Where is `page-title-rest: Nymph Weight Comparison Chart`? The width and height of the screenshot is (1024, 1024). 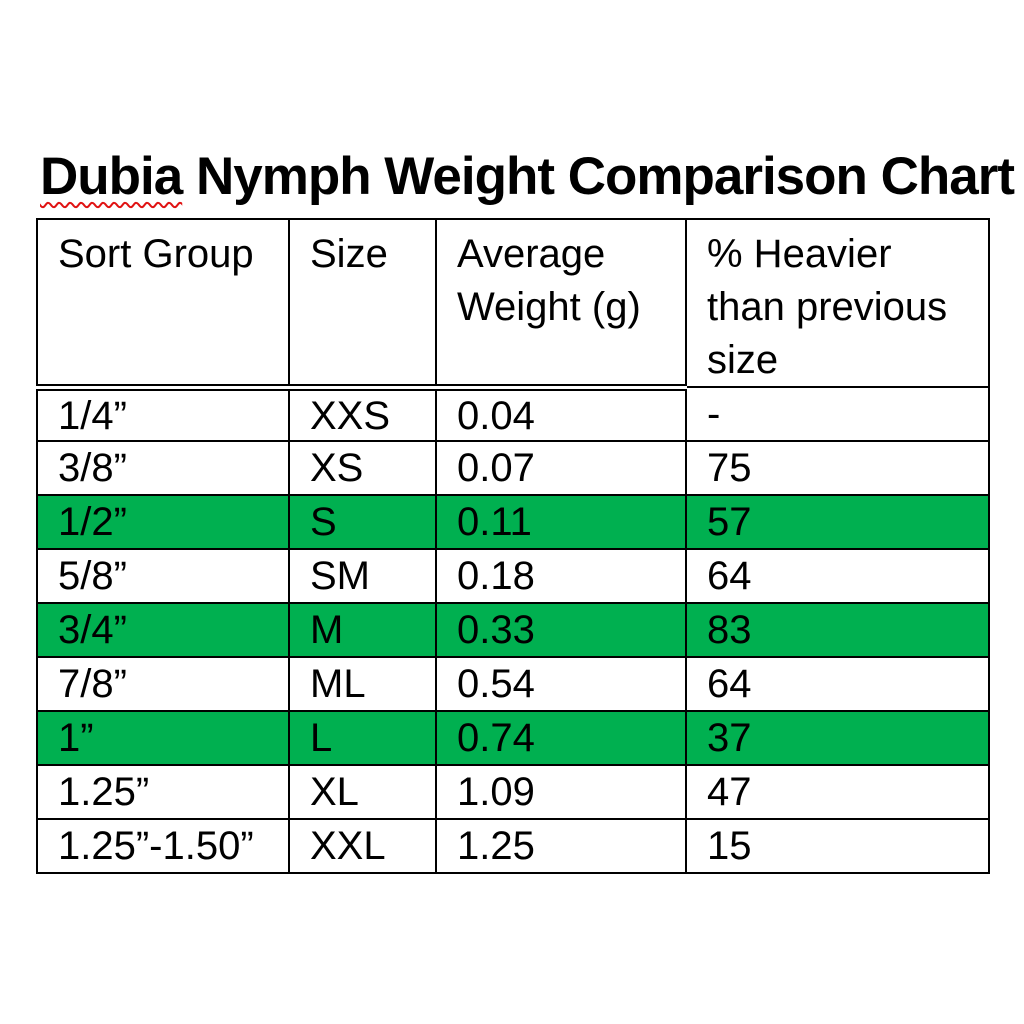
page-title-rest: Nymph Weight Comparison Chart is located at coordinates (598, 176).